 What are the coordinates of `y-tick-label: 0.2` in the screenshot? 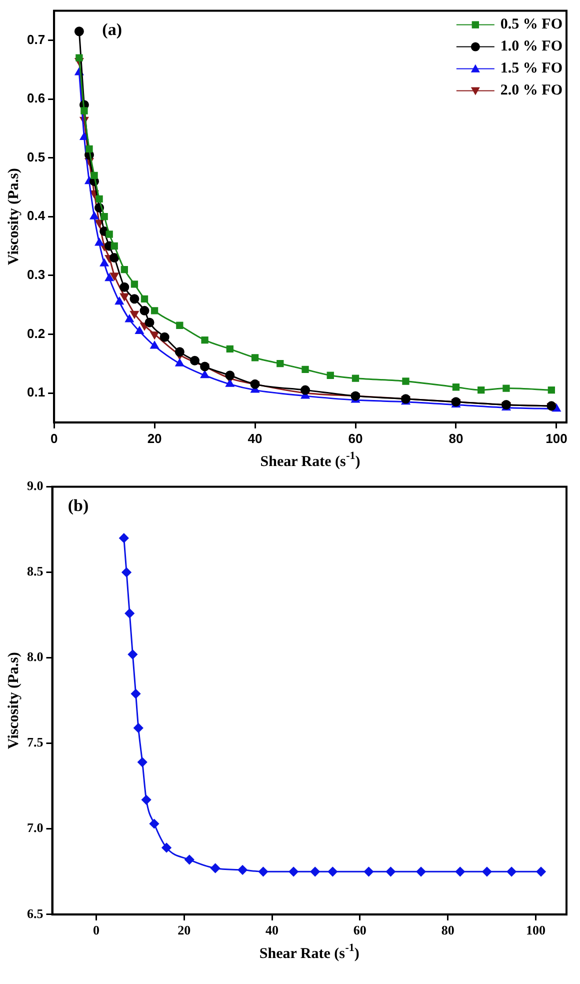 It's located at (36, 333).